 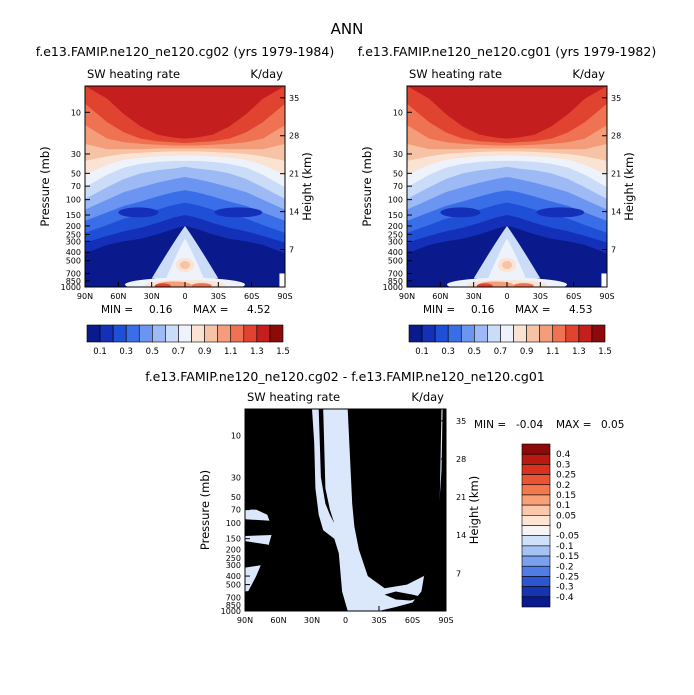 I want to click on chart-y2-axis-label: Height (km), so click(x=629, y=186).